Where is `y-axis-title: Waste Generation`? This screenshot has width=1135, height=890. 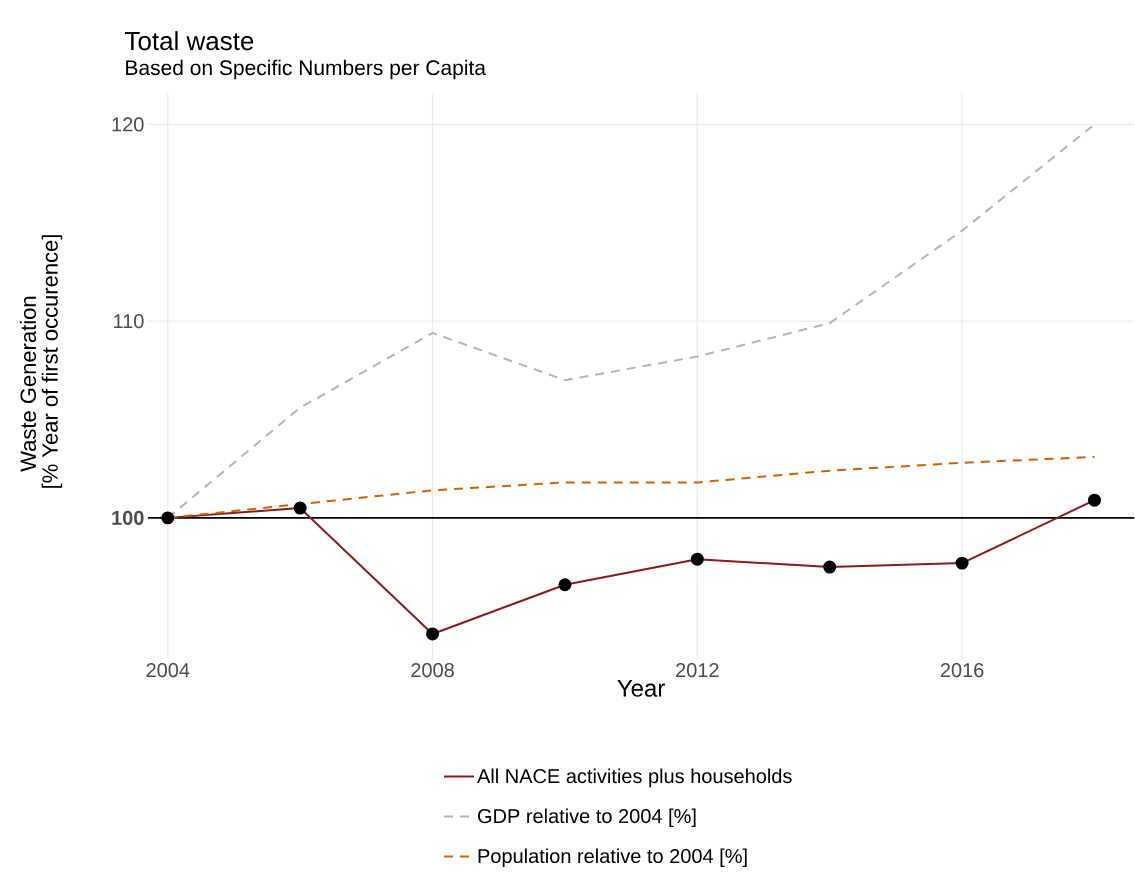 y-axis-title: Waste Generation is located at coordinates (28, 384).